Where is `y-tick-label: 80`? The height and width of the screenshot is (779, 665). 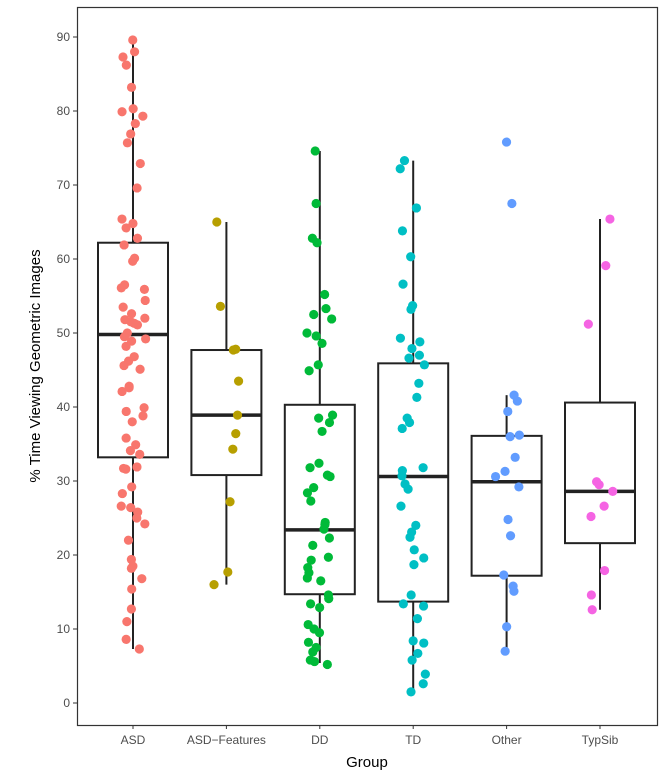 y-tick-label: 80 is located at coordinates (64, 111).